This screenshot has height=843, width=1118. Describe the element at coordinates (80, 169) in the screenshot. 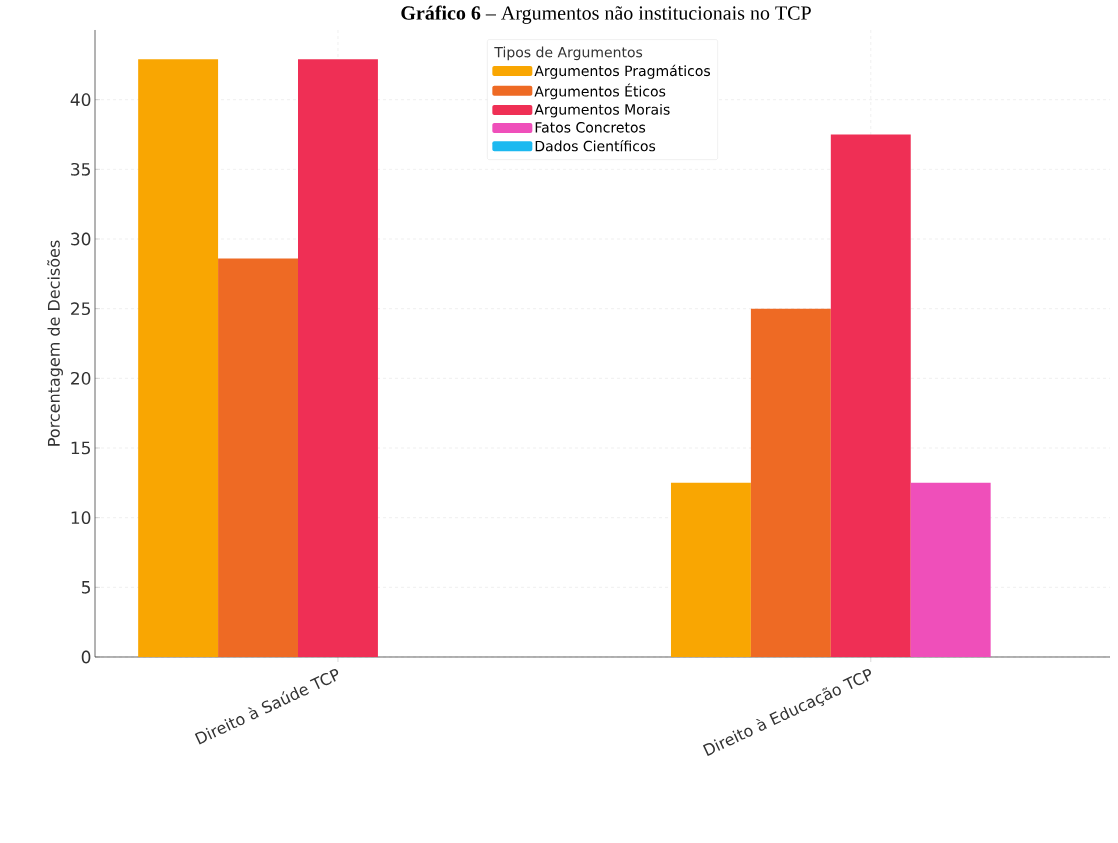

I see `y-tick-label: 35` at that location.